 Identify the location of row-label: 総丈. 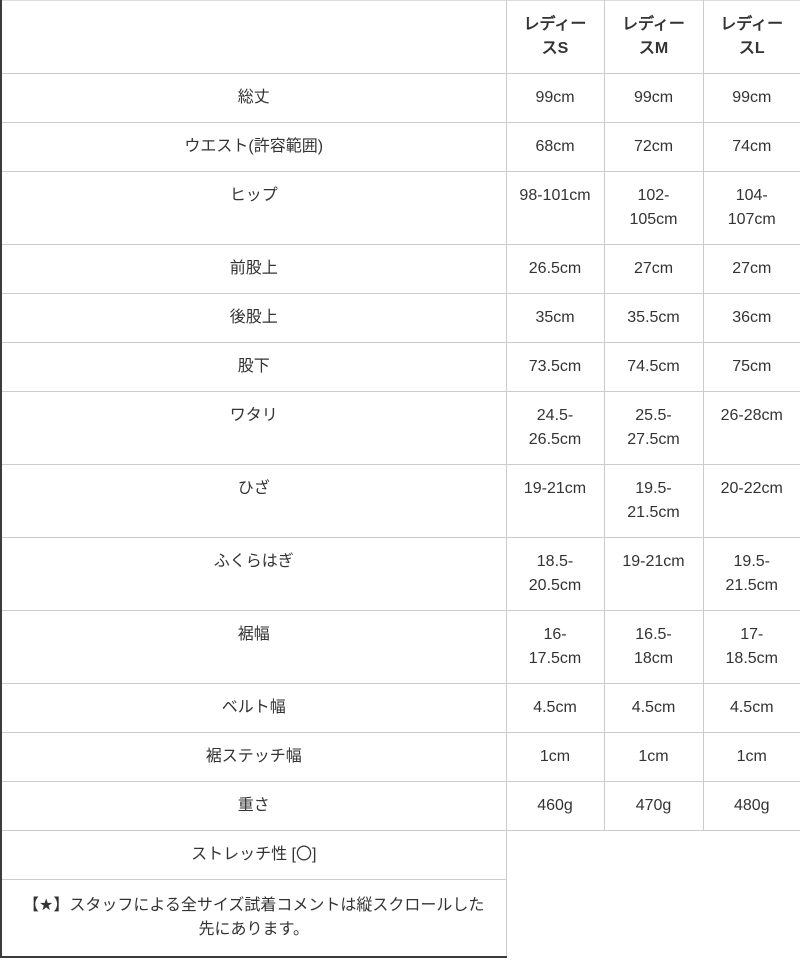
(253, 98).